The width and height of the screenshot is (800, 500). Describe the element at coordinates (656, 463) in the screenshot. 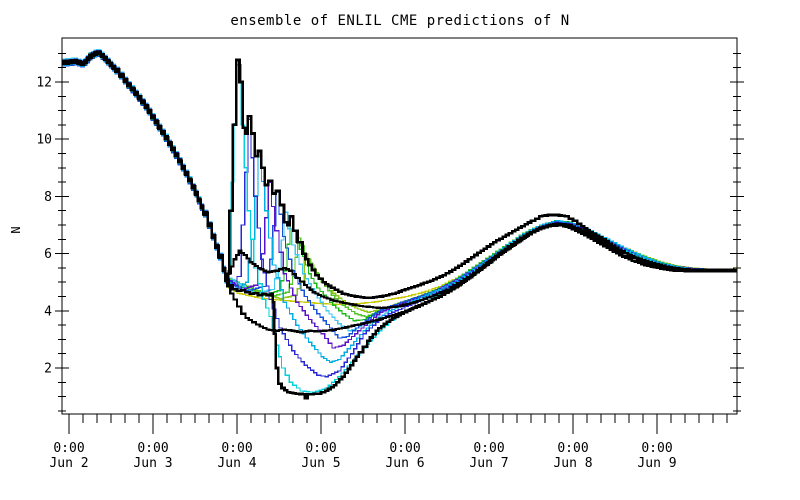

I see `x-tick-date-label: Jun 9` at that location.